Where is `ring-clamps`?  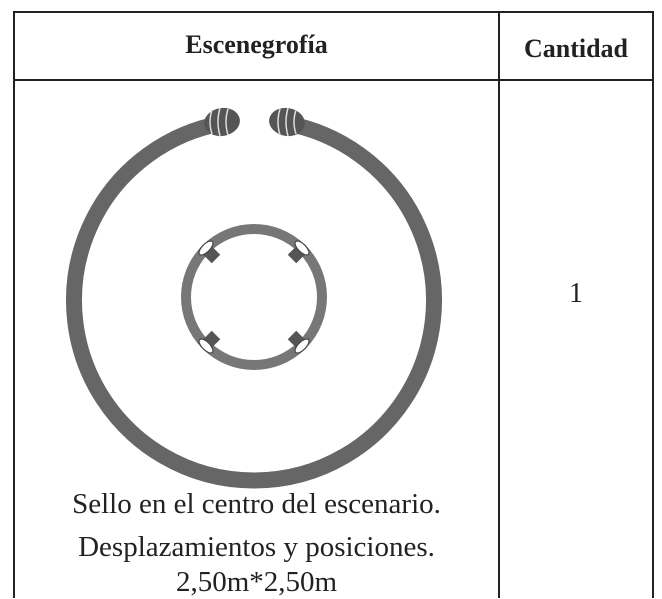 ring-clamps is located at coordinates (254, 297).